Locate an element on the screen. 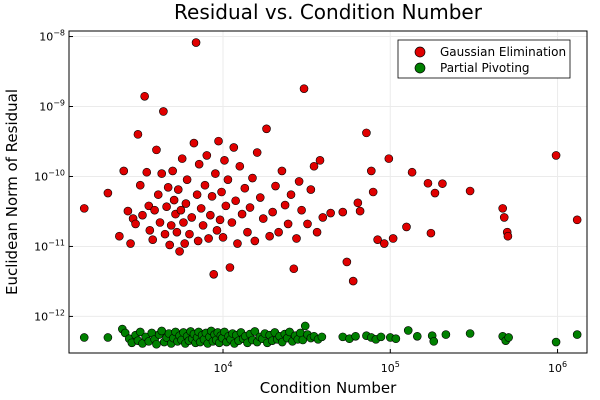  legend: Gaussian Elimination Partial Pivoting is located at coordinates (484, 59).